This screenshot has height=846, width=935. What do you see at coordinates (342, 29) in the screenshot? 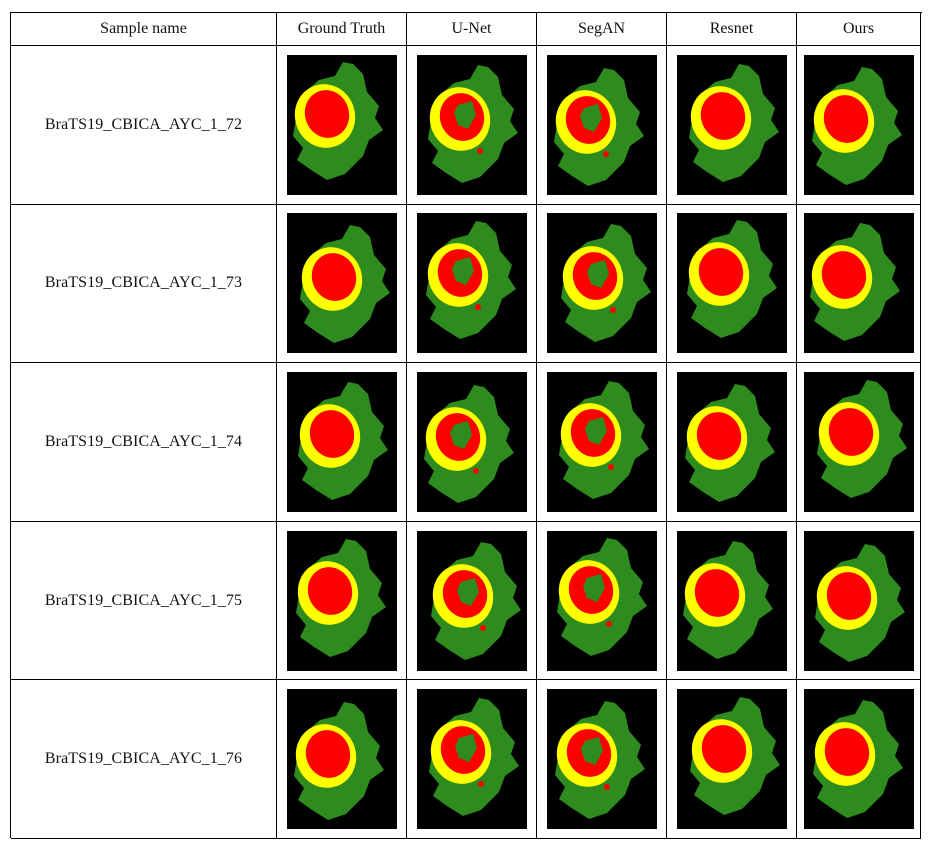
I see `header-ground-truth: Ground Truth` at bounding box center [342, 29].